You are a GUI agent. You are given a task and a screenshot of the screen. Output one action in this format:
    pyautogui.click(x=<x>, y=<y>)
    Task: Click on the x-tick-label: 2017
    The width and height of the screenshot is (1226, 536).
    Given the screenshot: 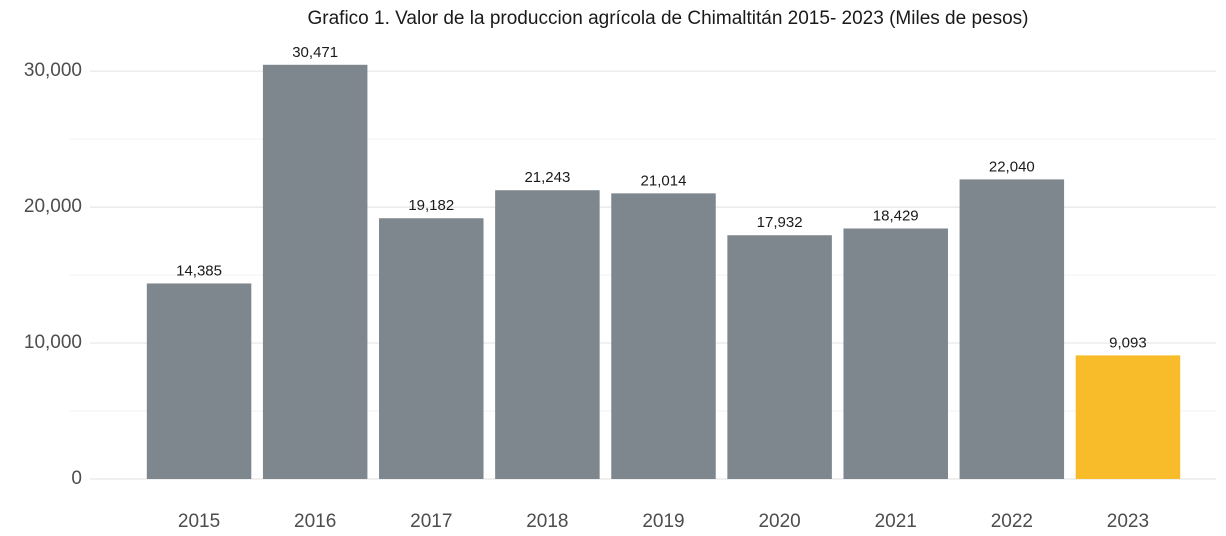 What is the action you would take?
    pyautogui.click(x=431, y=521)
    